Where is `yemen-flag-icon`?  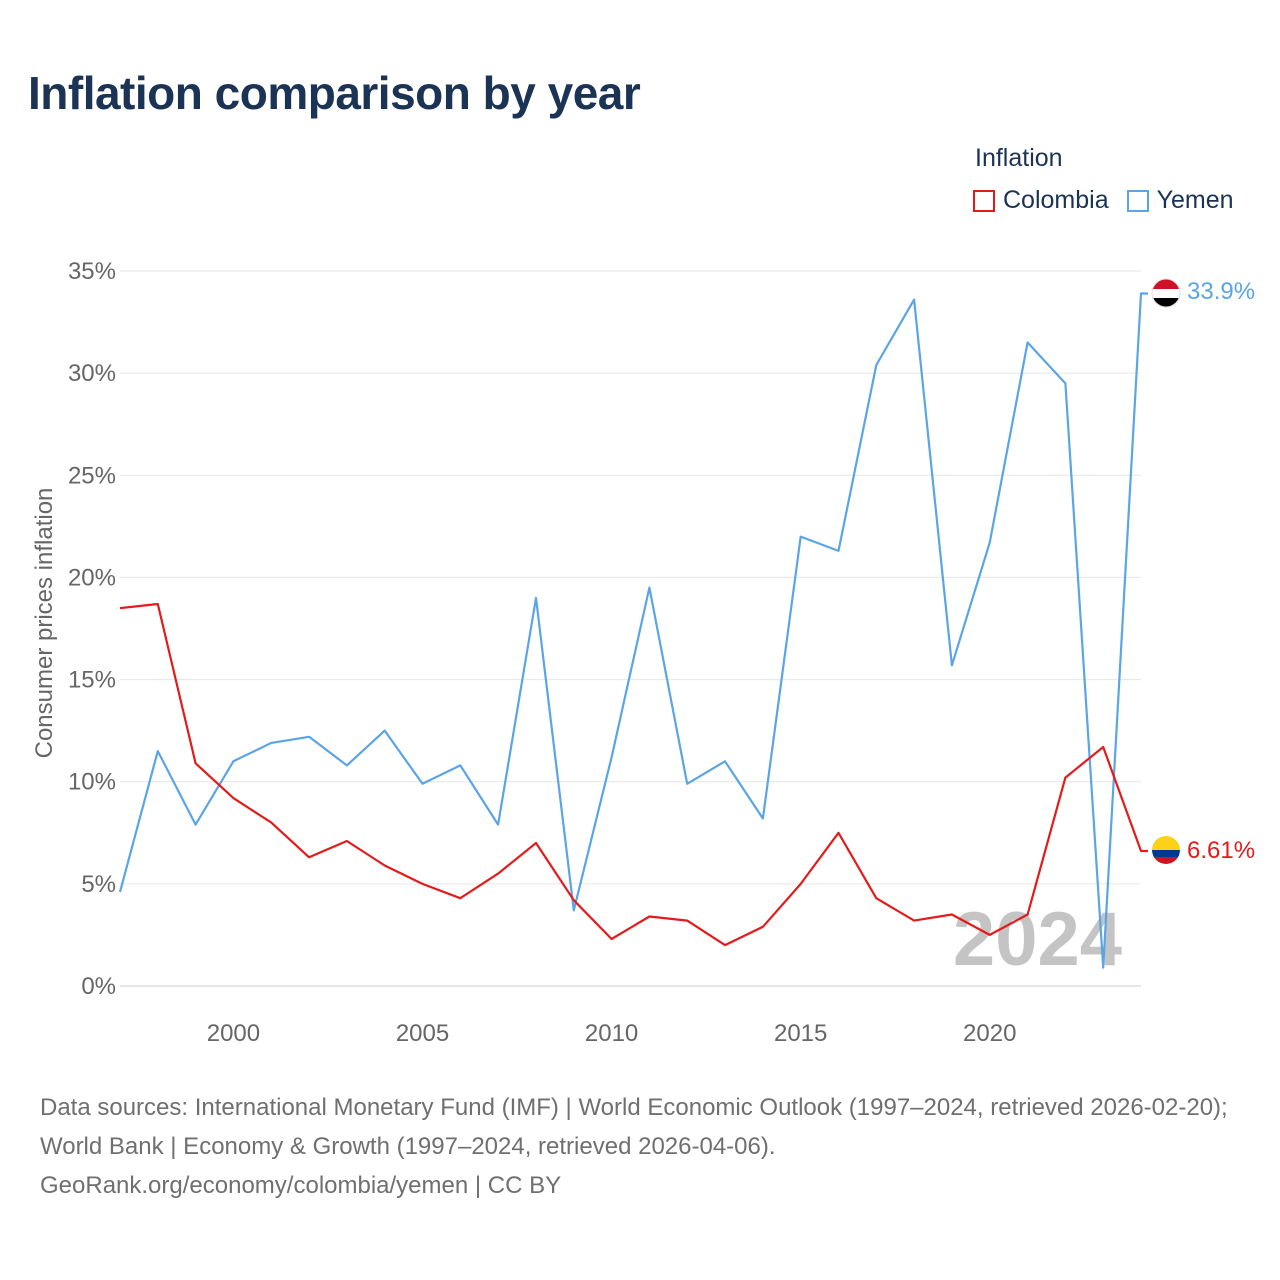
yemen-flag-icon is located at coordinates (1166, 293).